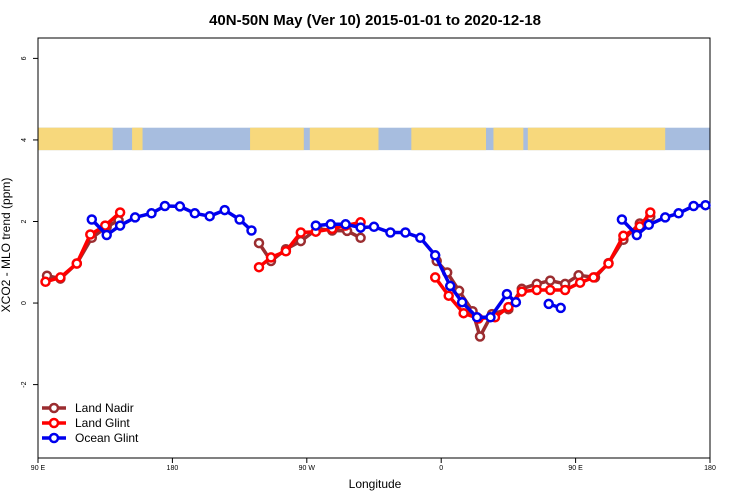 The image size is (750, 500). Describe the element at coordinates (24, 221) in the screenshot. I see `y-tick-label: 2` at that location.